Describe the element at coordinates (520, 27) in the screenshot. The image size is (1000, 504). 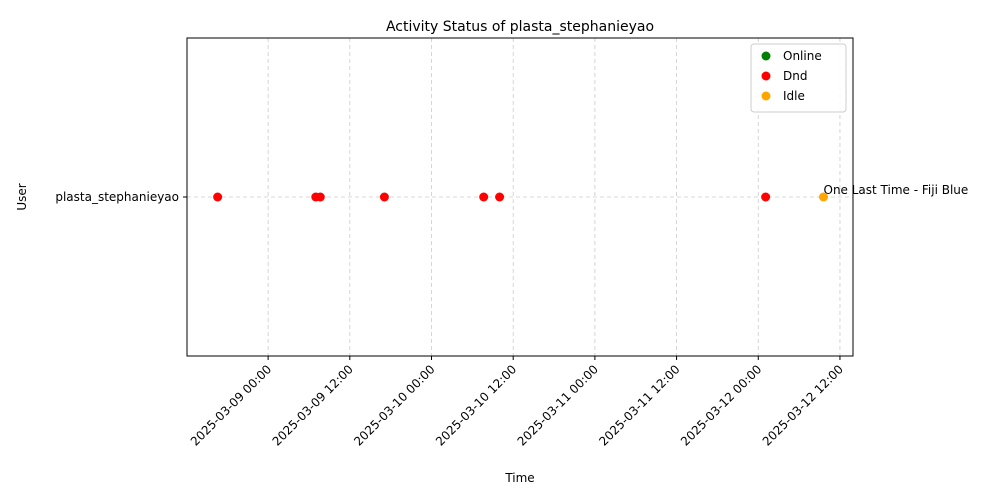
I see `chart-title: Activity Status of plasta_stephanieyao` at that location.